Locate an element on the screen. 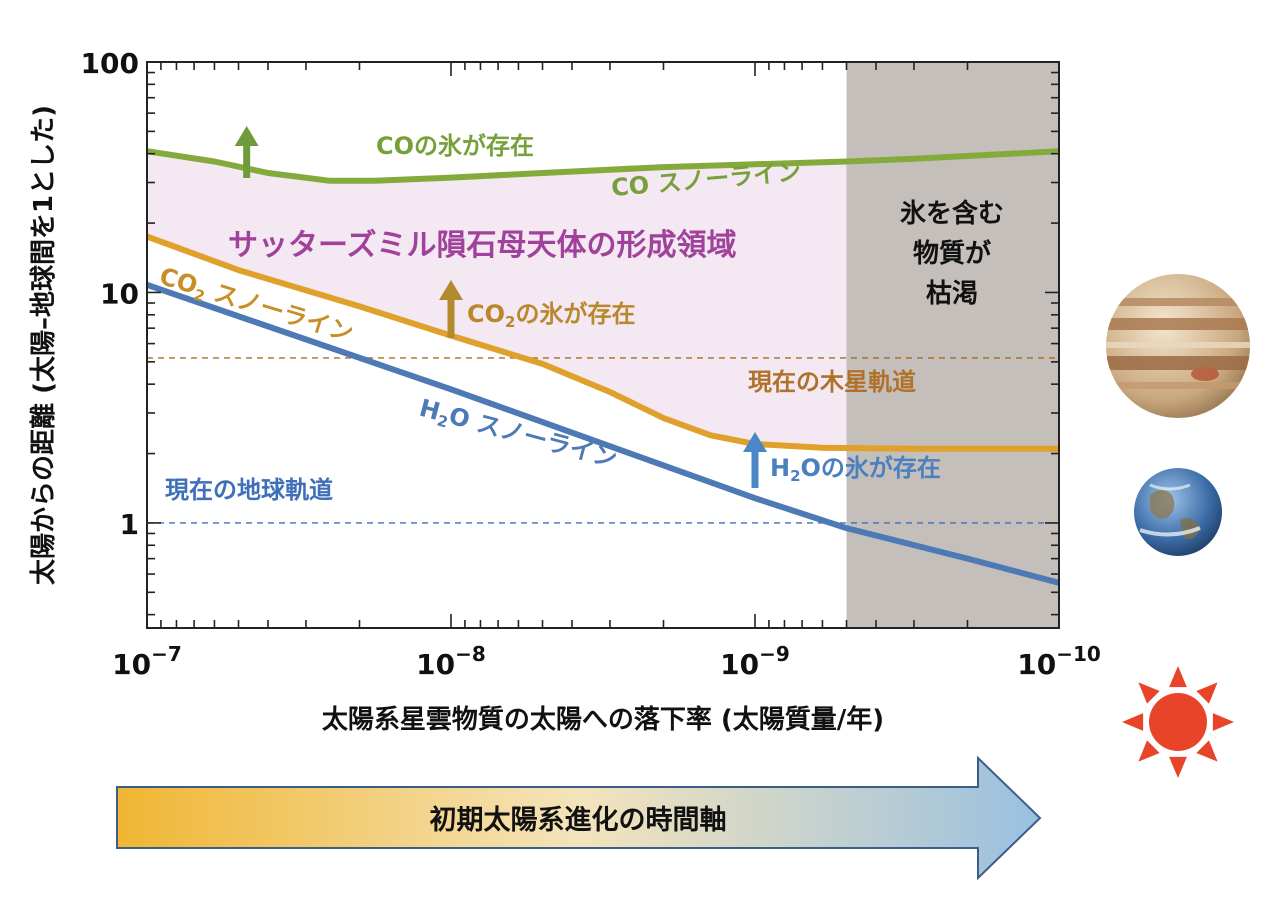  co-ice-label: COの氷が存在 is located at coordinates (455, 146).